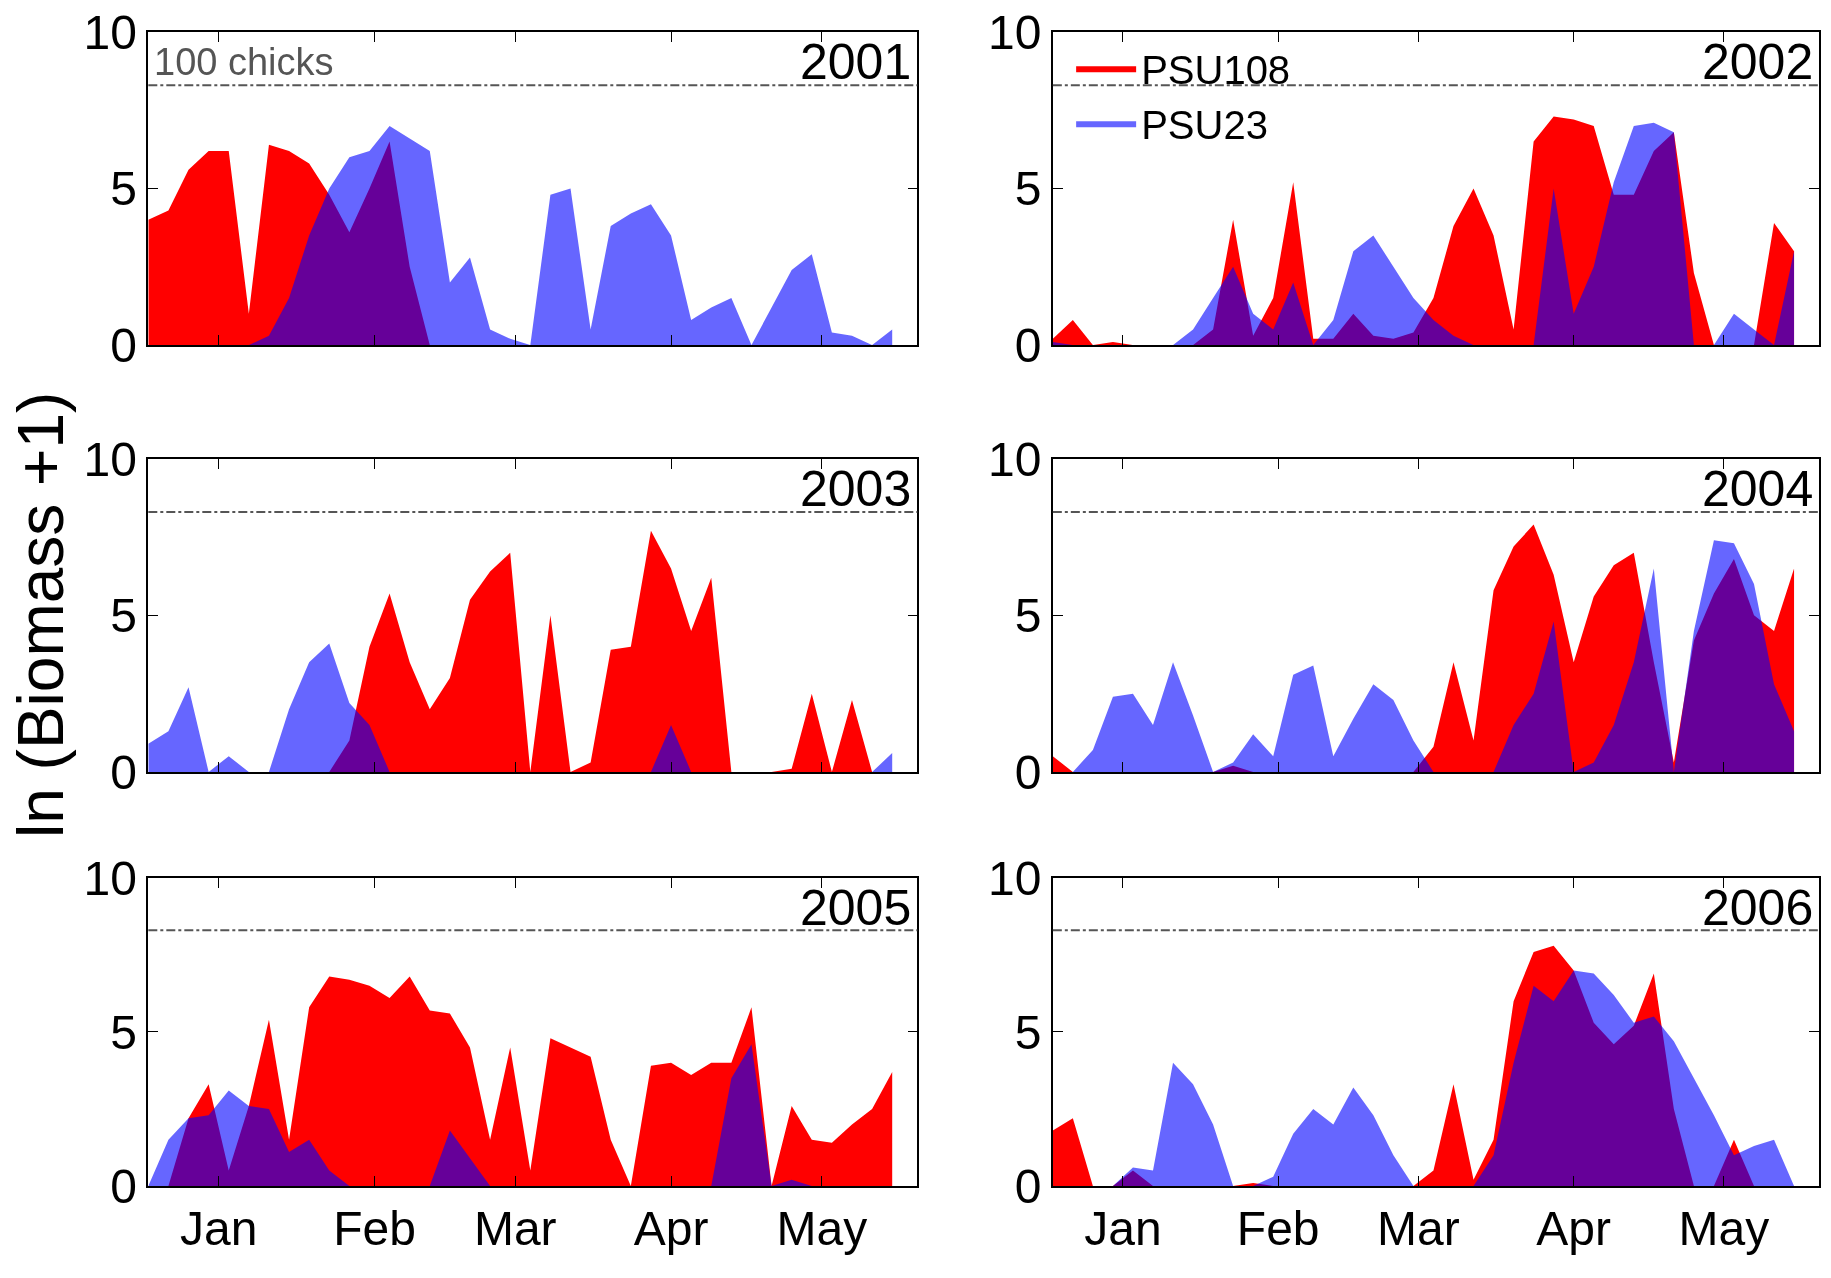  I want to click on chart-title: 2006, so click(1758, 908).